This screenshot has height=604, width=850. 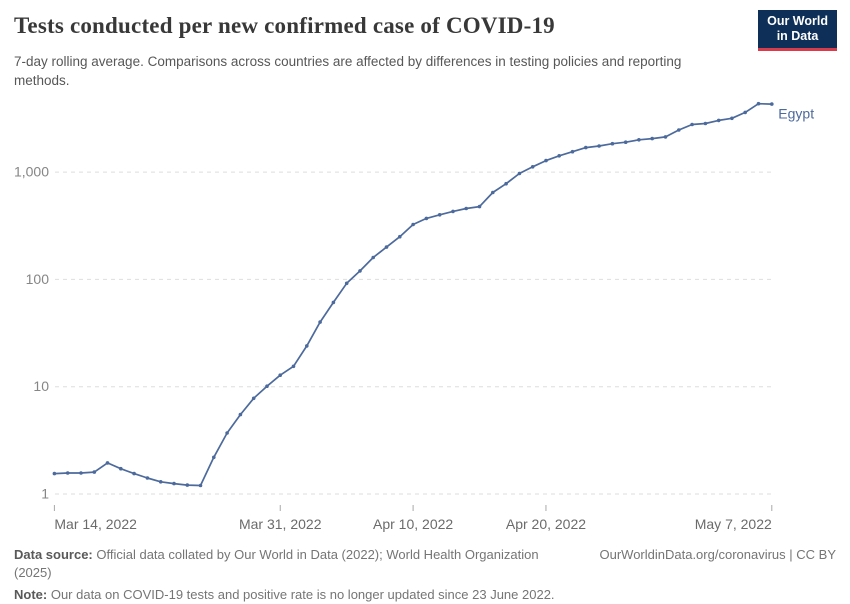 I want to click on series-label-egypt: Egypt, so click(x=796, y=114).